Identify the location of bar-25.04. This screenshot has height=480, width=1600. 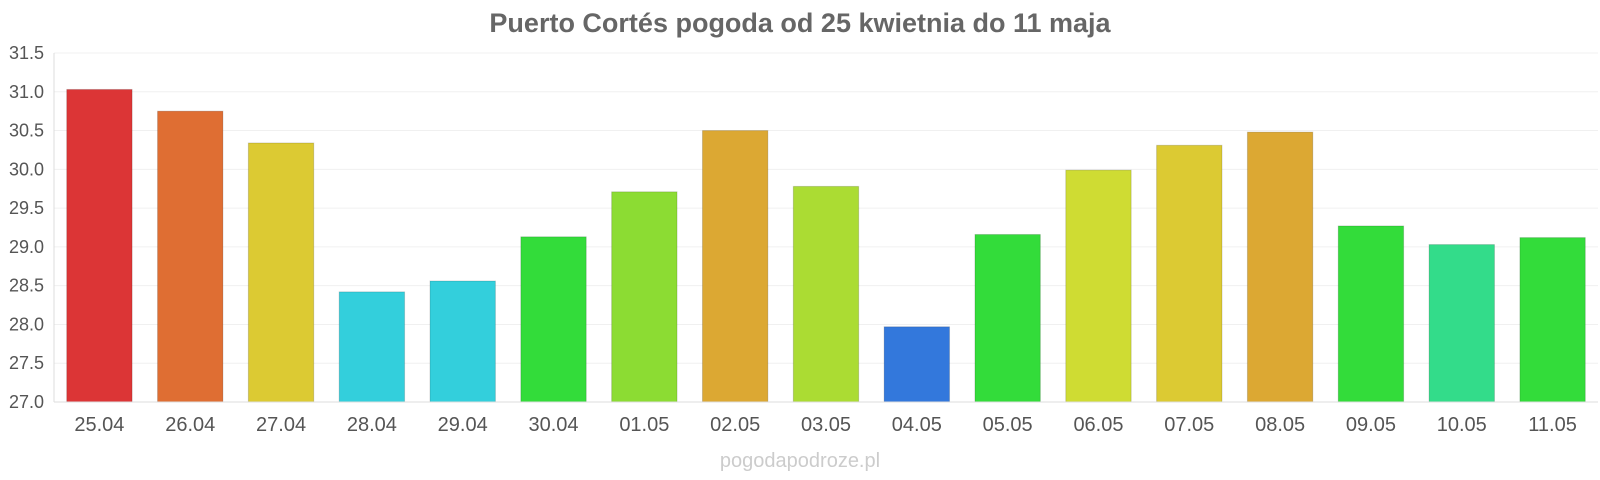
(99, 245).